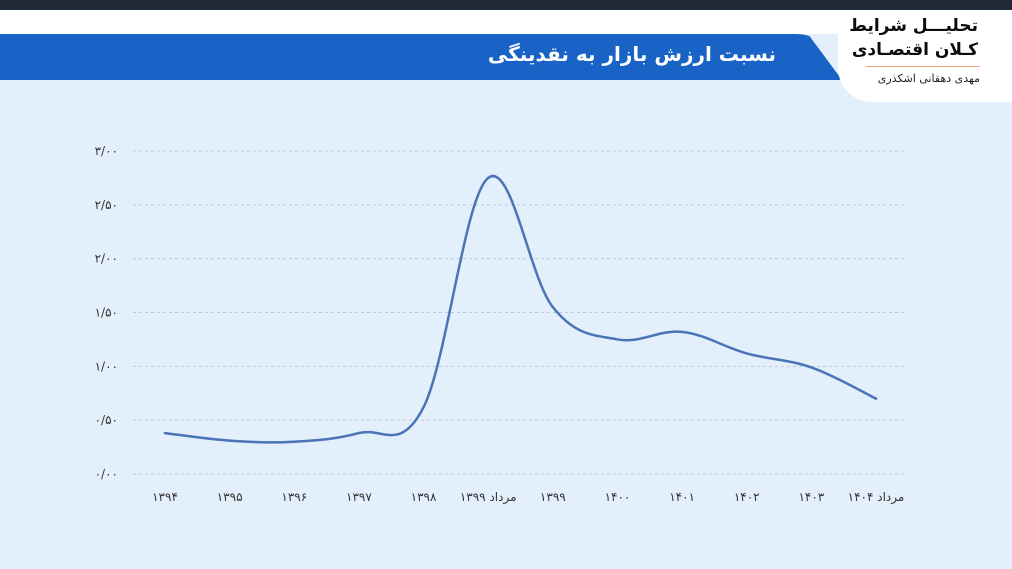 The width and height of the screenshot is (1012, 569). I want to click on x-tick-label: ۱۳۹۶, so click(294, 497).